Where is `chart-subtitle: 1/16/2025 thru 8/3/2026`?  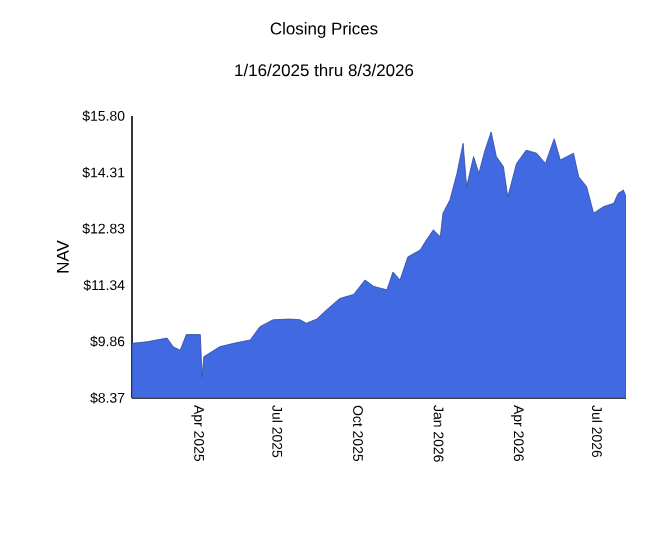
chart-subtitle: 1/16/2025 thru 8/3/2026 is located at coordinates (324, 70).